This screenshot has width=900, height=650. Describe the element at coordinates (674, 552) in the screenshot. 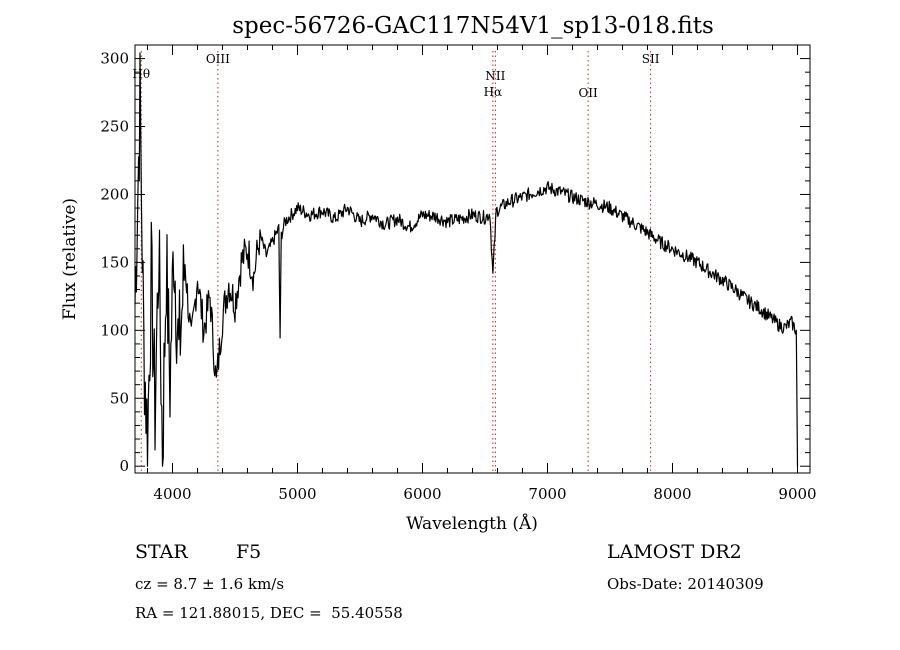

I see `survey-label: LAMOST DR2` at that location.